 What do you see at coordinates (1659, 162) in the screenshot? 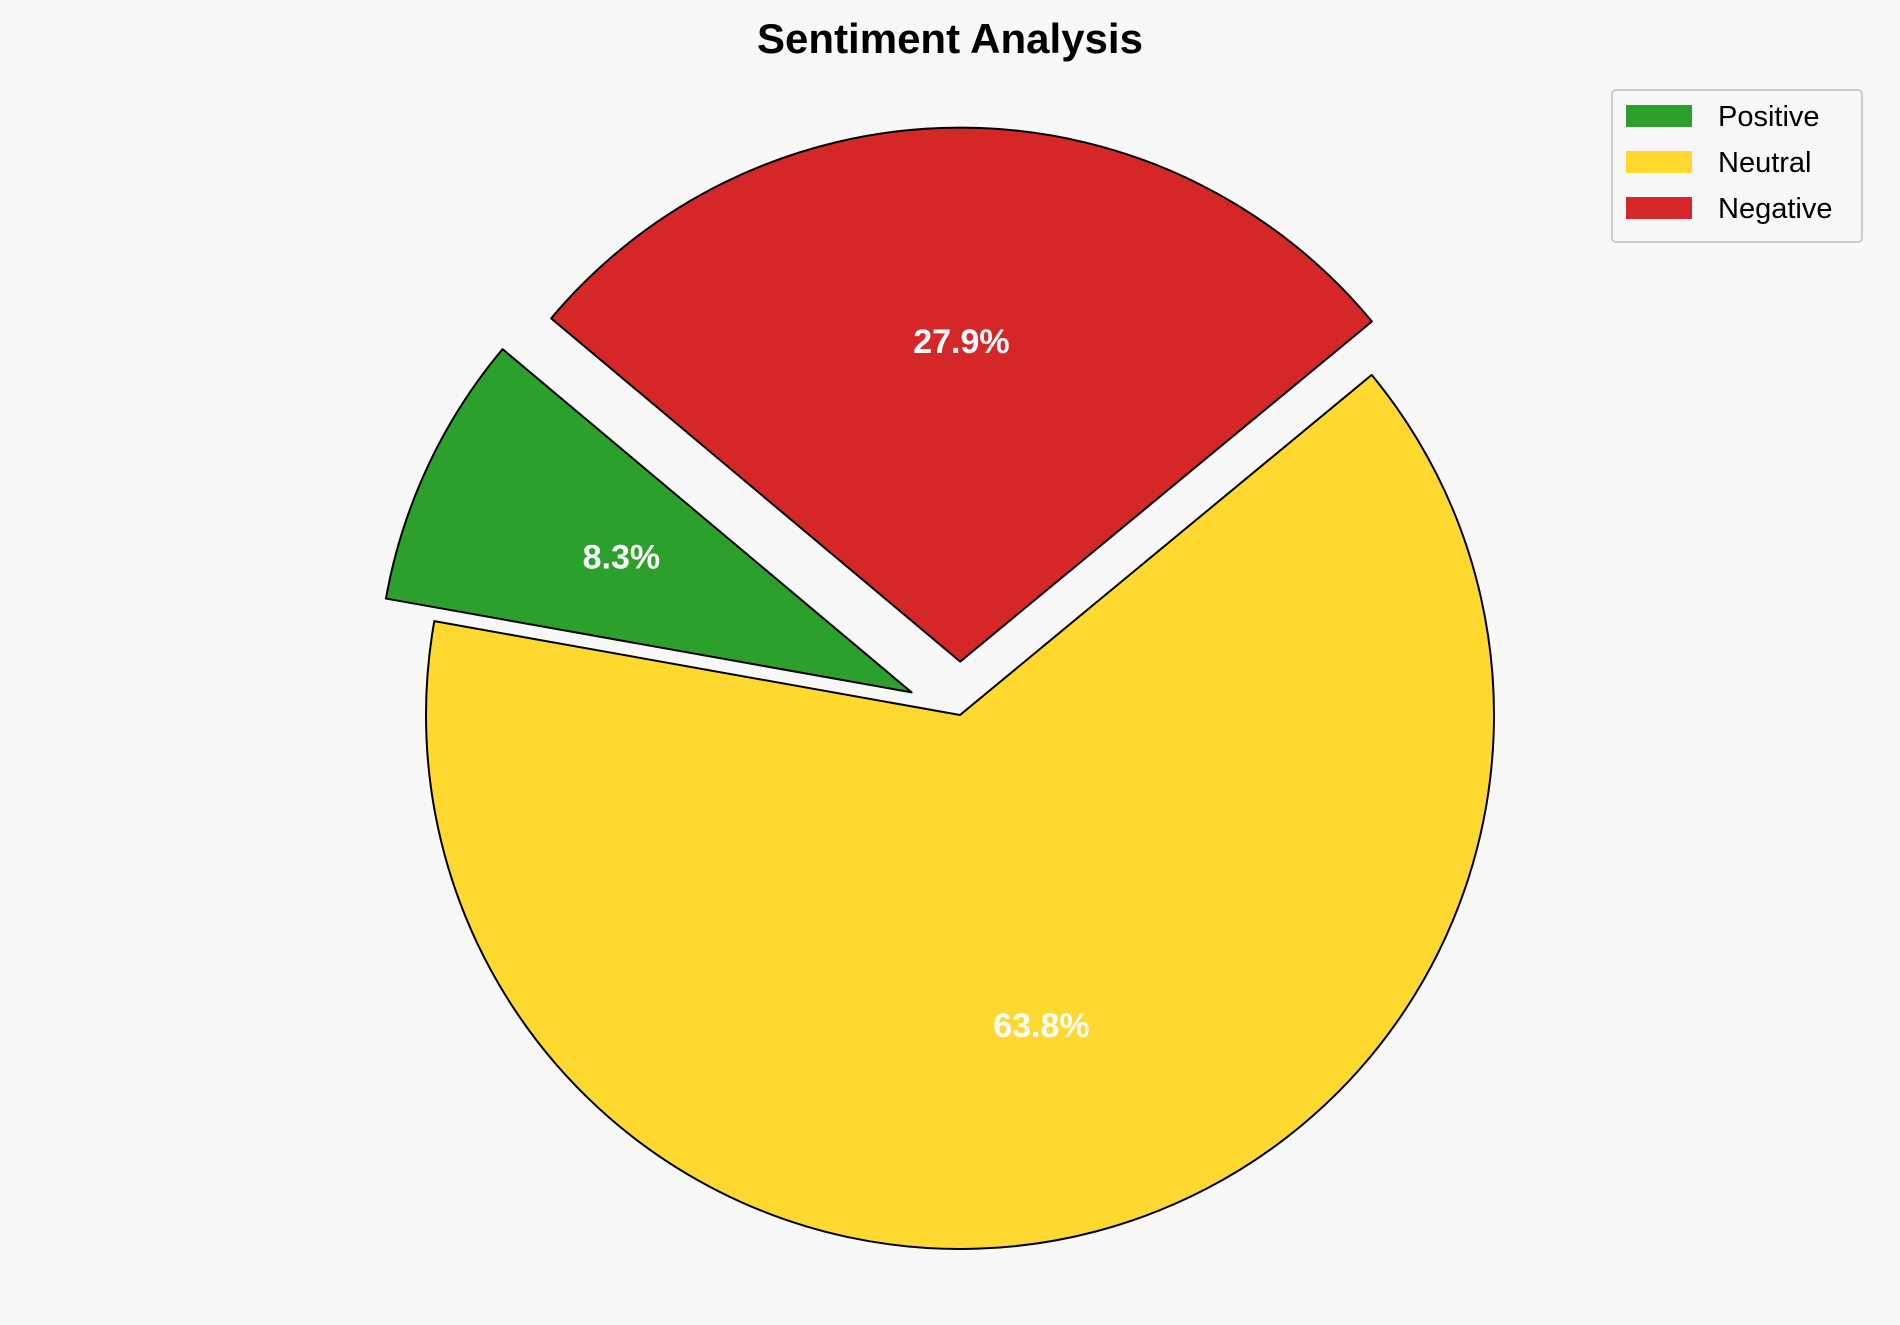
I see `legend-swatch-neutral` at bounding box center [1659, 162].